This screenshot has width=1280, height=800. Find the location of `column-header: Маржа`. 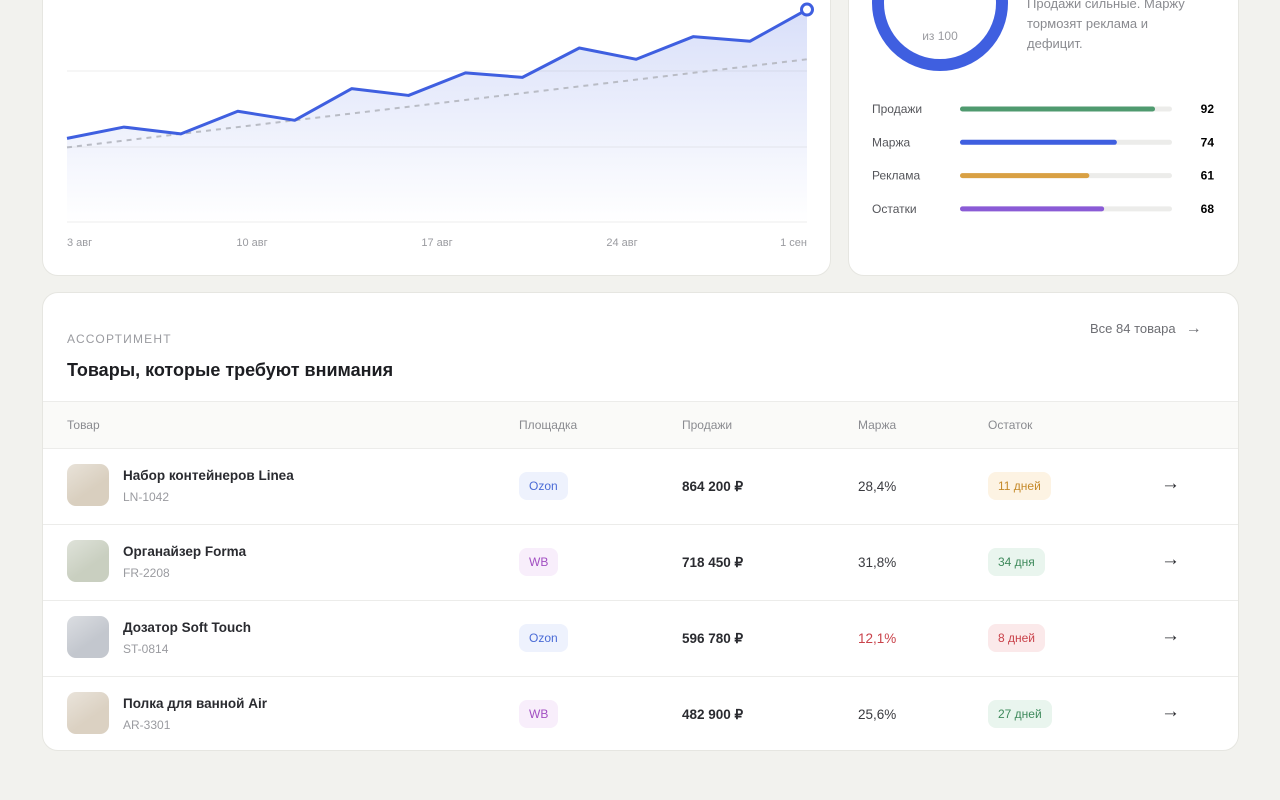

column-header: Маржа is located at coordinates (877, 425).